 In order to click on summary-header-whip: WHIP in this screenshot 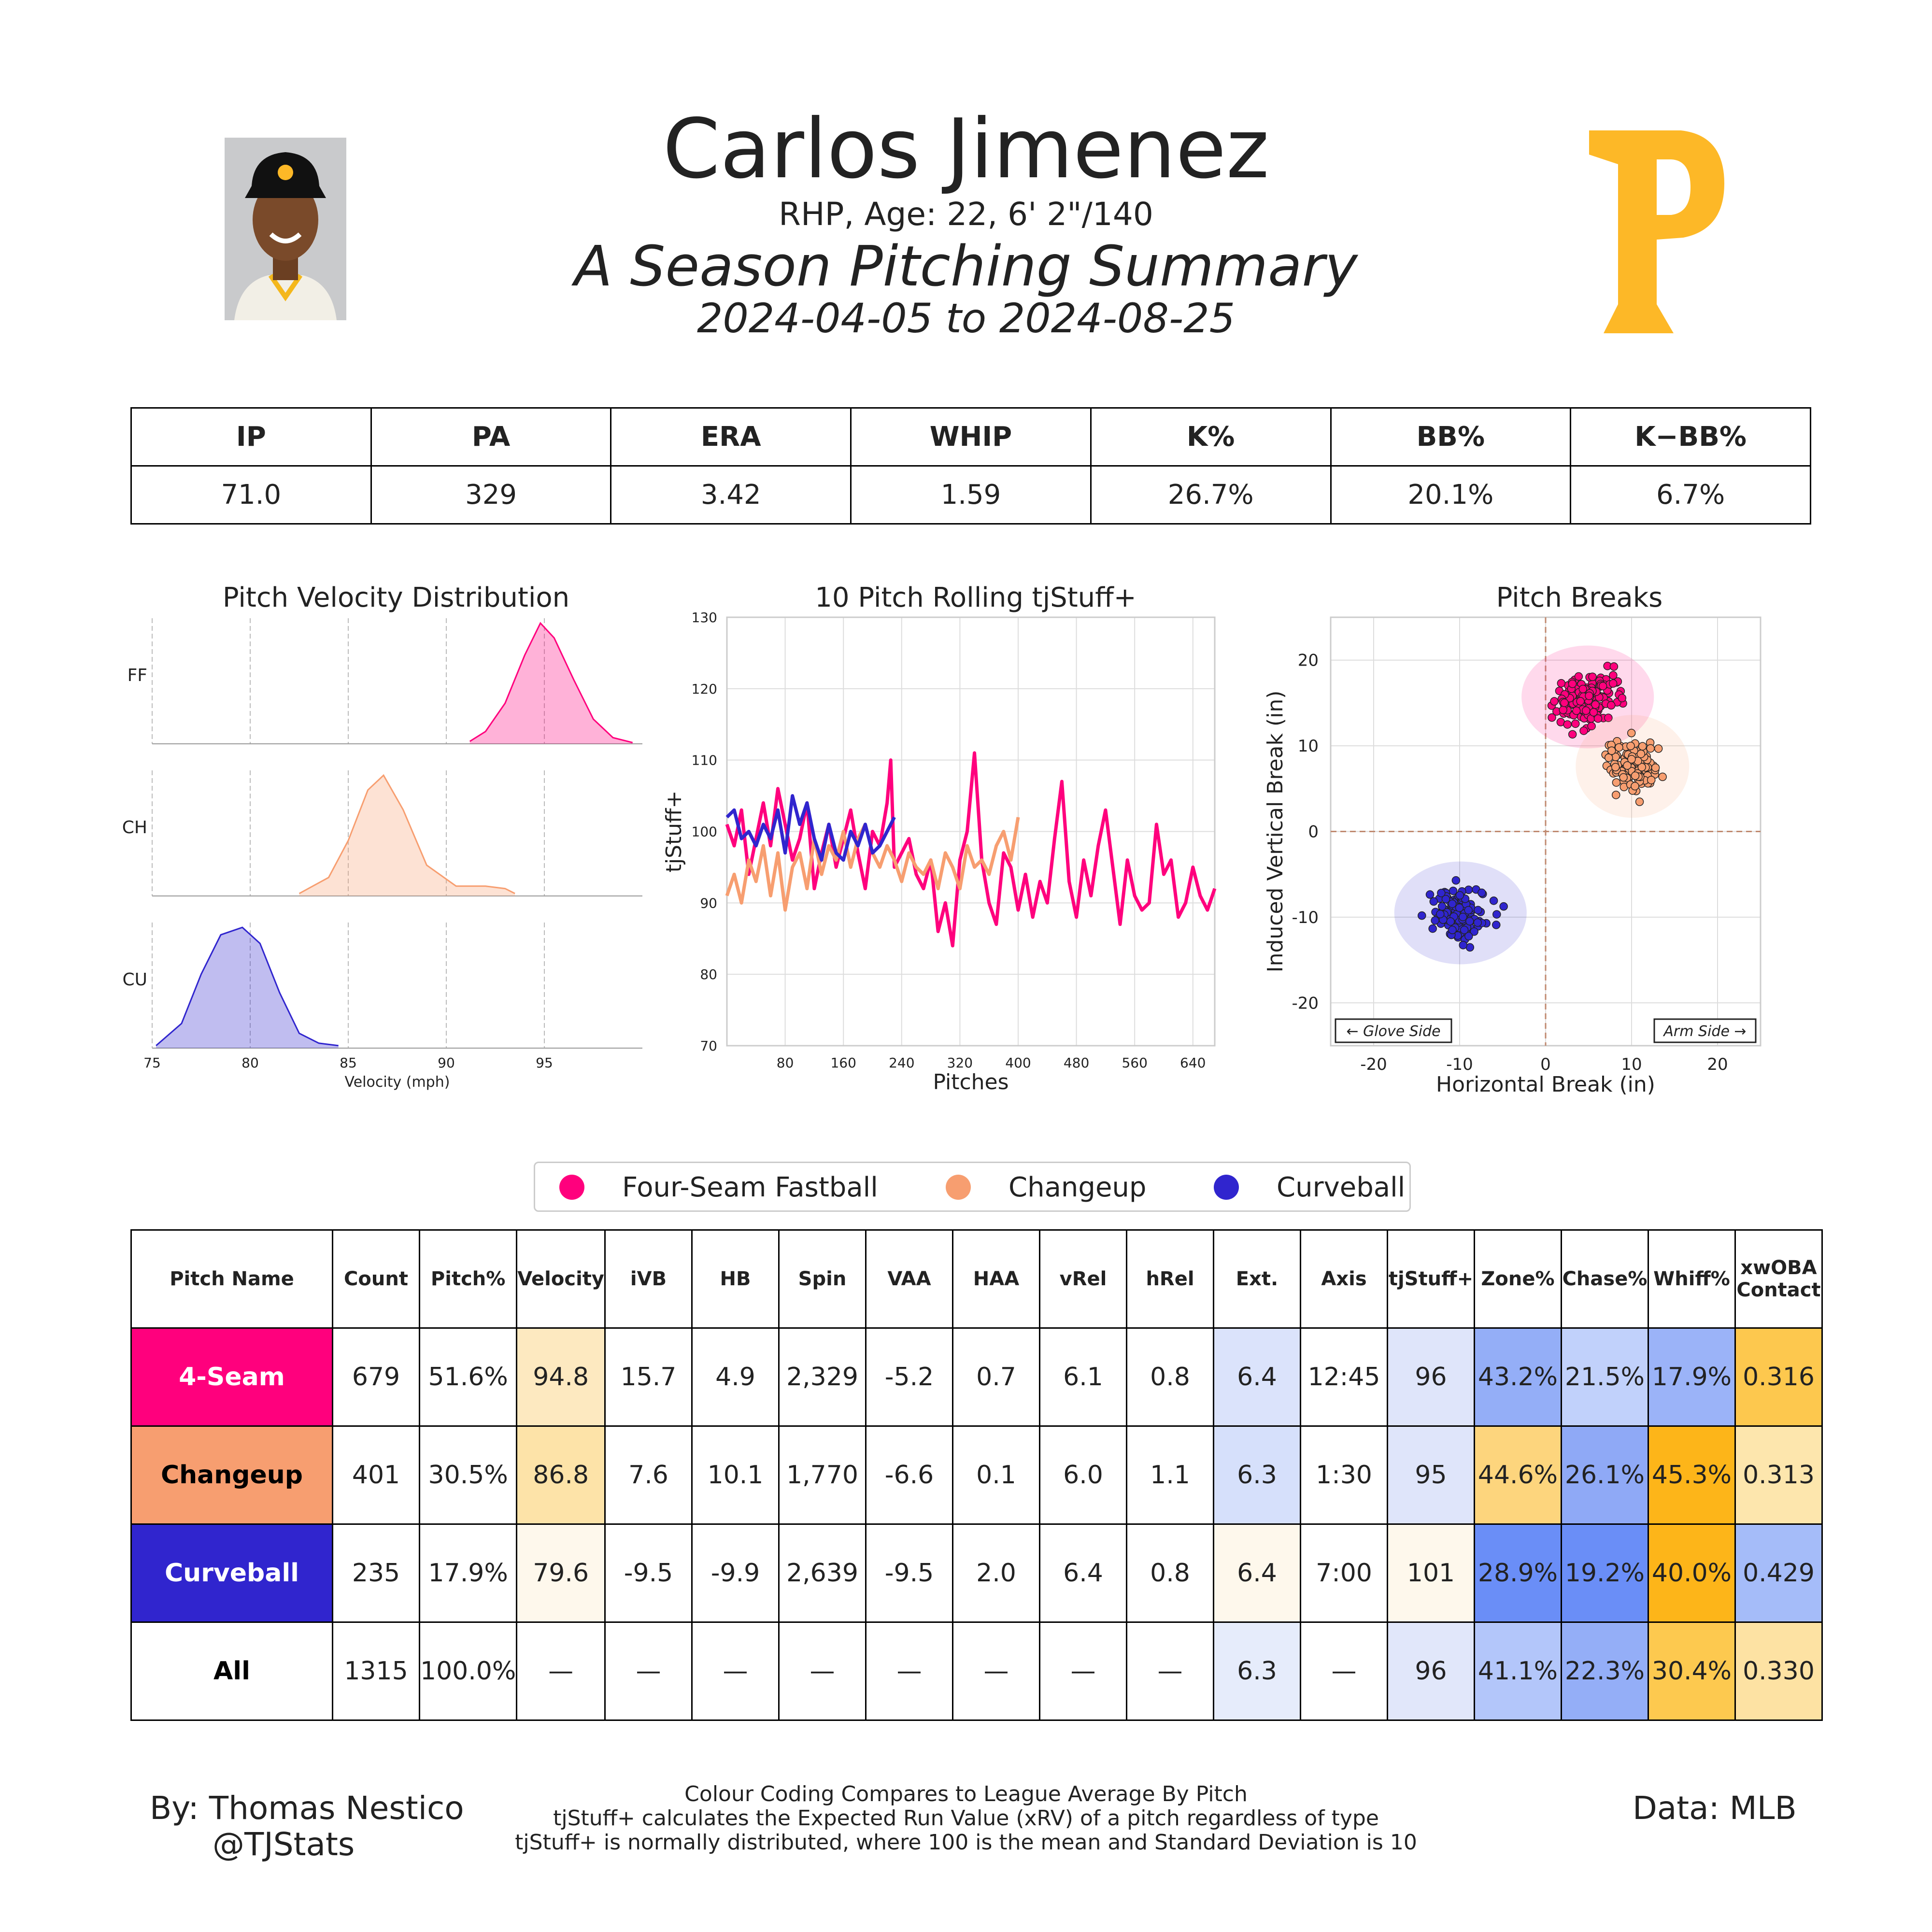, I will do `click(971, 437)`.